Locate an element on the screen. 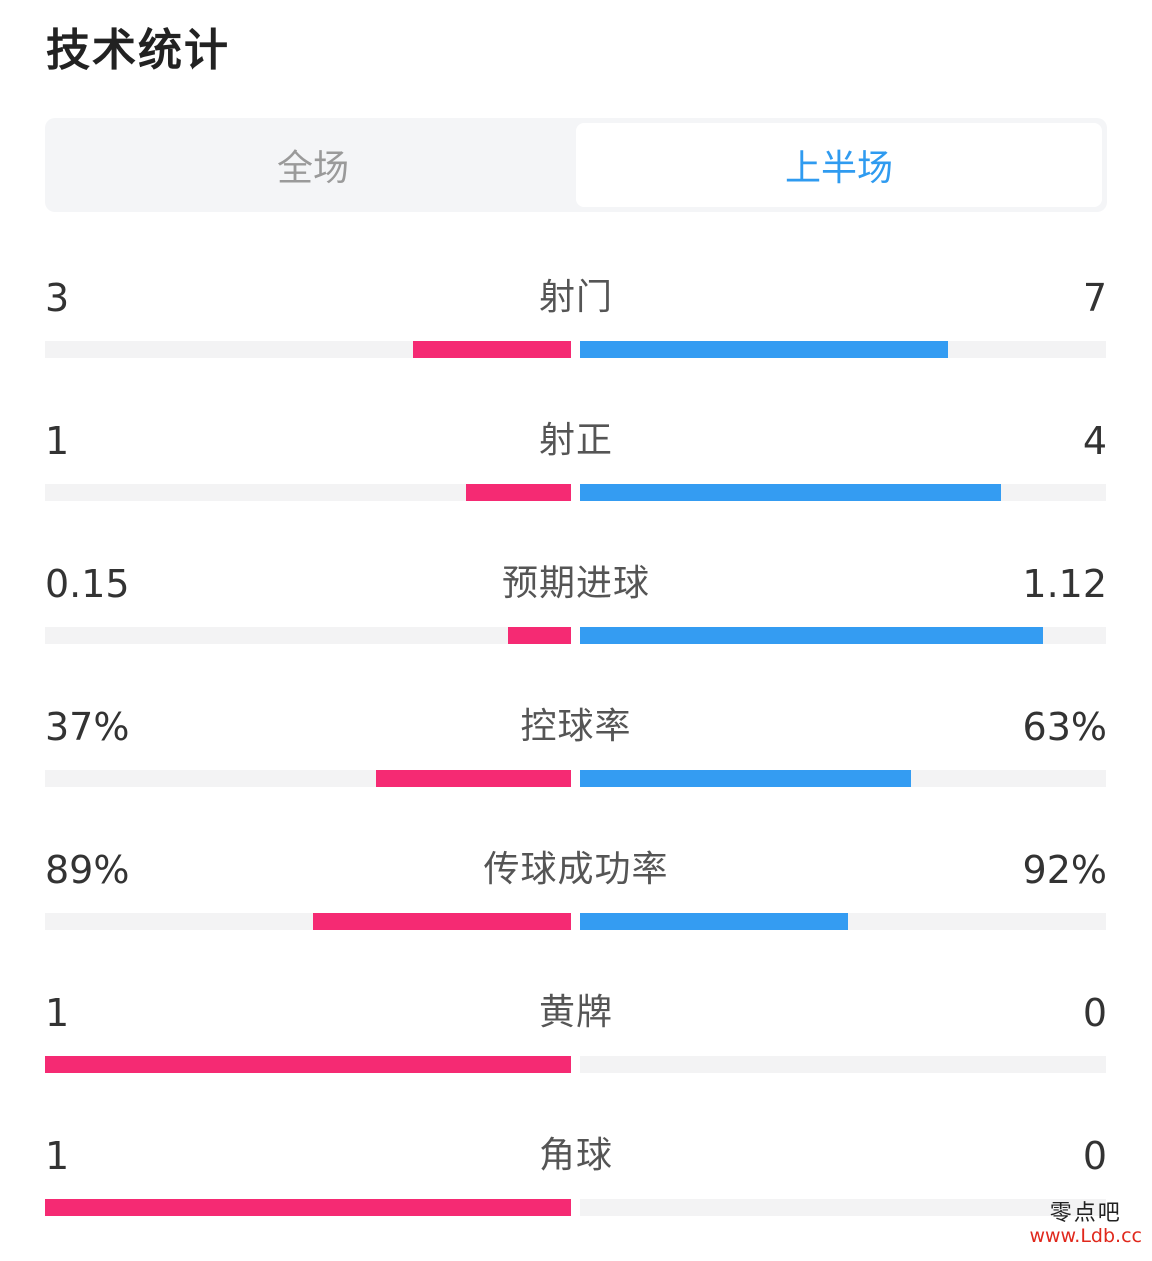 The image size is (1152, 1261). watermark: 零点吧 www.Ldb.cc is located at coordinates (1085, 1224).